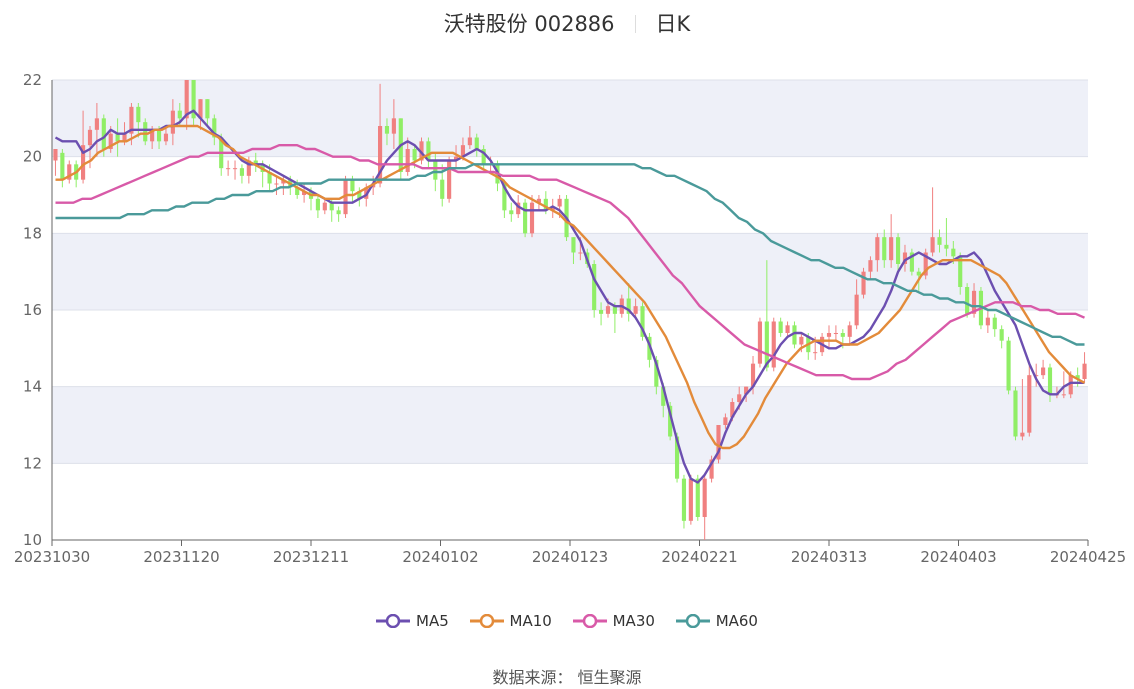 The height and width of the screenshot is (689, 1134). I want to click on legend-ma5-icon, so click(393, 621).